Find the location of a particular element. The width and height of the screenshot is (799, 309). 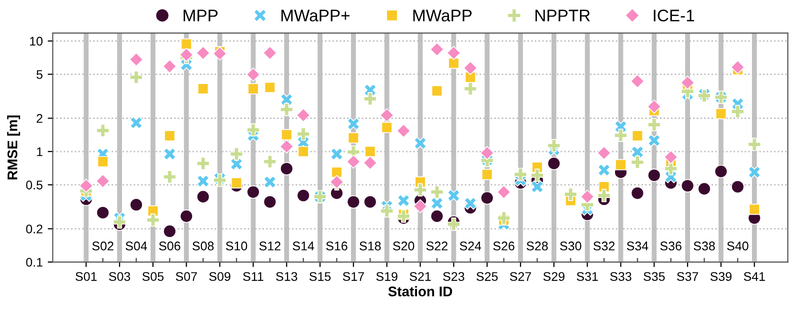

legend-label: NPPTR is located at coordinates (563, 16).